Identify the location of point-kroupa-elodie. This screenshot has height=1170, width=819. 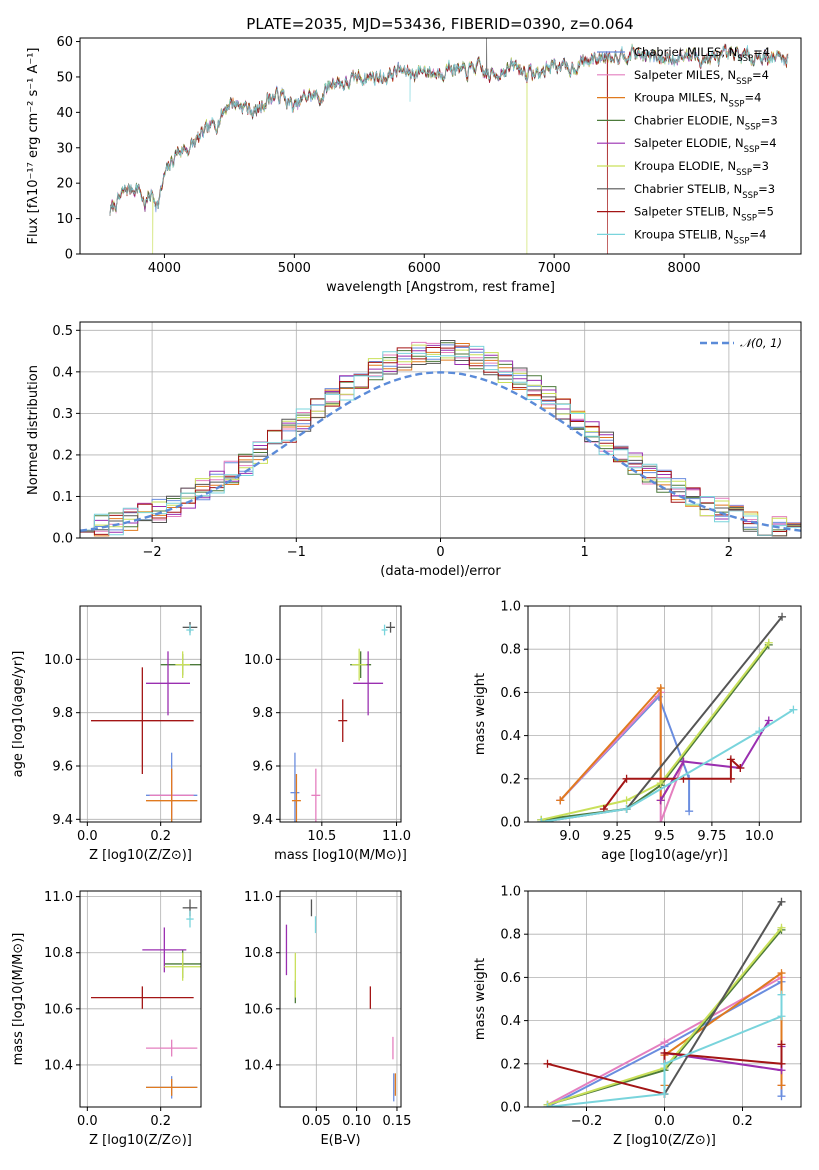
(359, 664).